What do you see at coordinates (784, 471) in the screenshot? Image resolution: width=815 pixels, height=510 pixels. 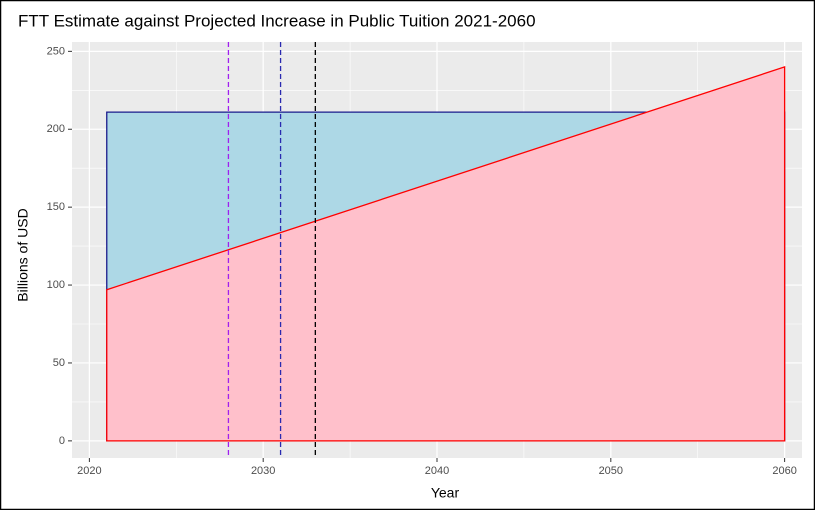 I see `x-tick-label: 2060` at bounding box center [784, 471].